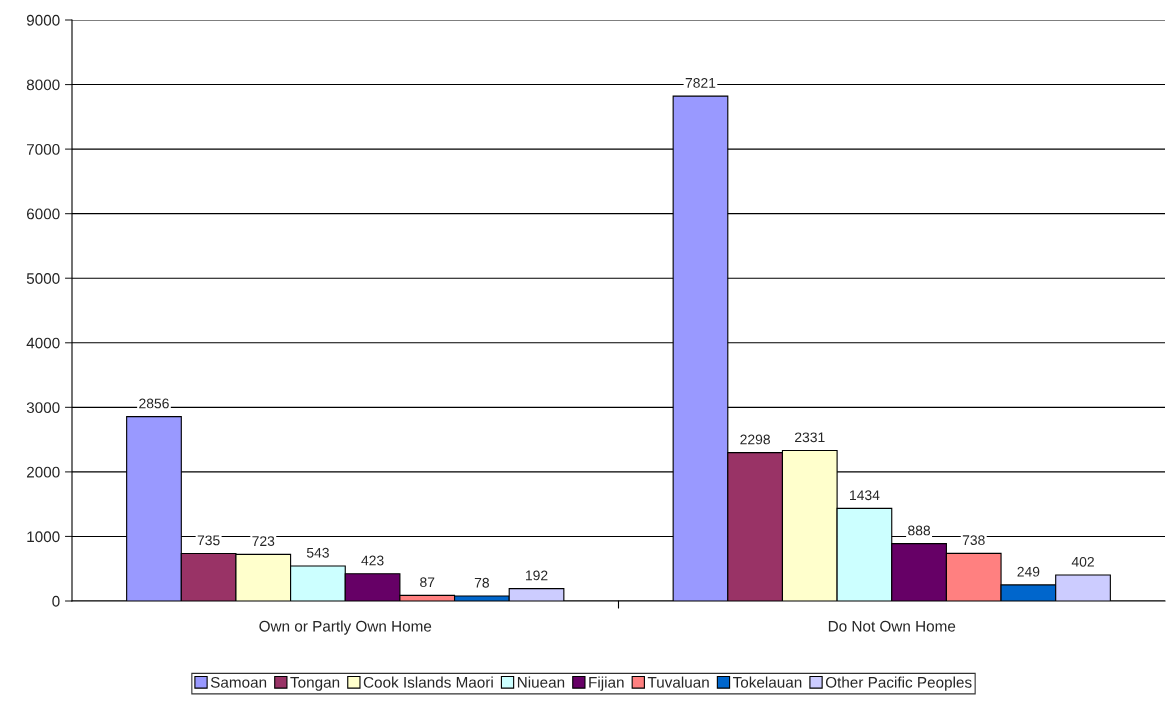  I want to click on y-tick-label: 8000, so click(43, 85).